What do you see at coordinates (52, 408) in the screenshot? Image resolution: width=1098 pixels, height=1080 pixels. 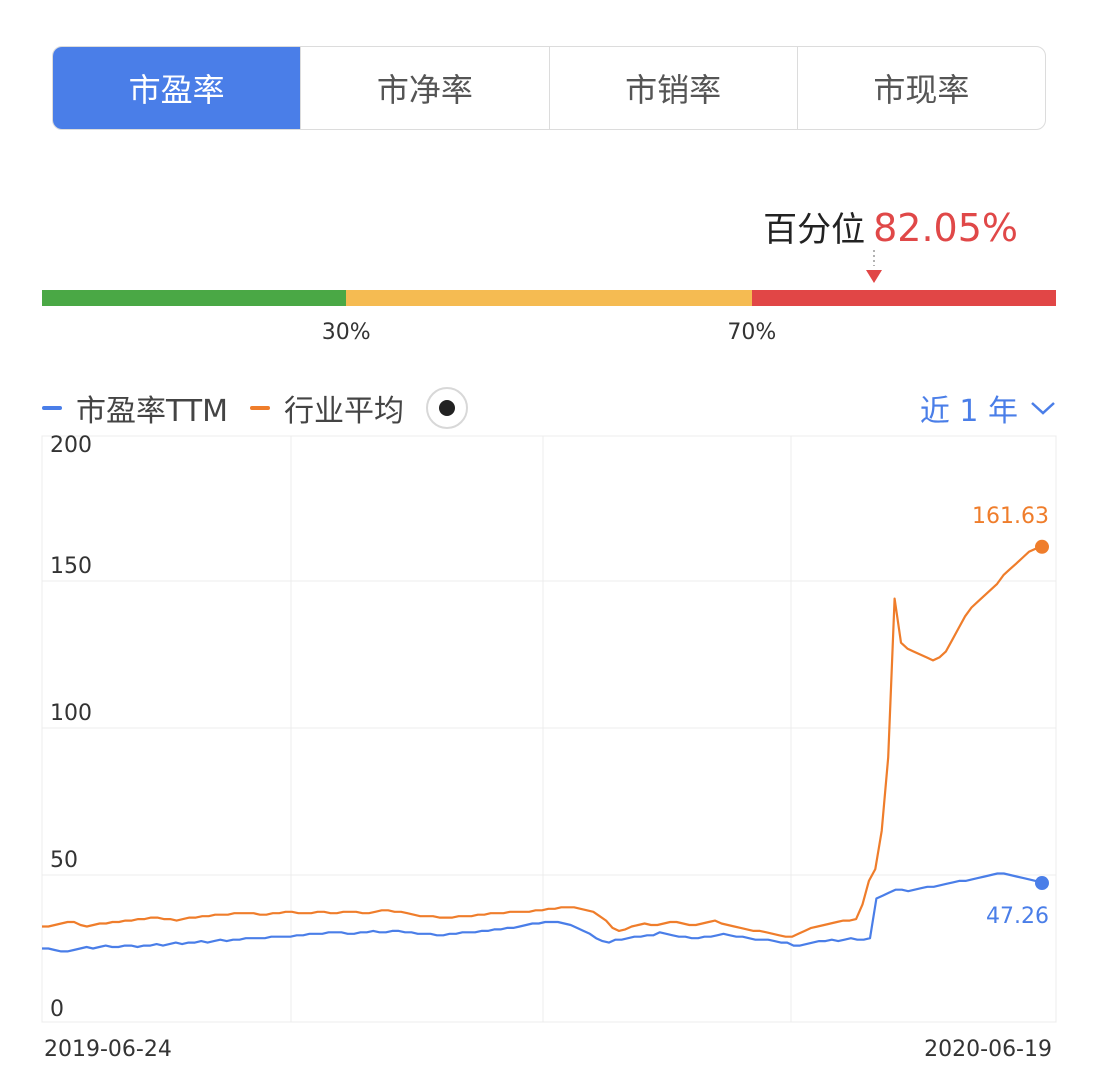 I see `legend-swatch-pe-ttm` at bounding box center [52, 408].